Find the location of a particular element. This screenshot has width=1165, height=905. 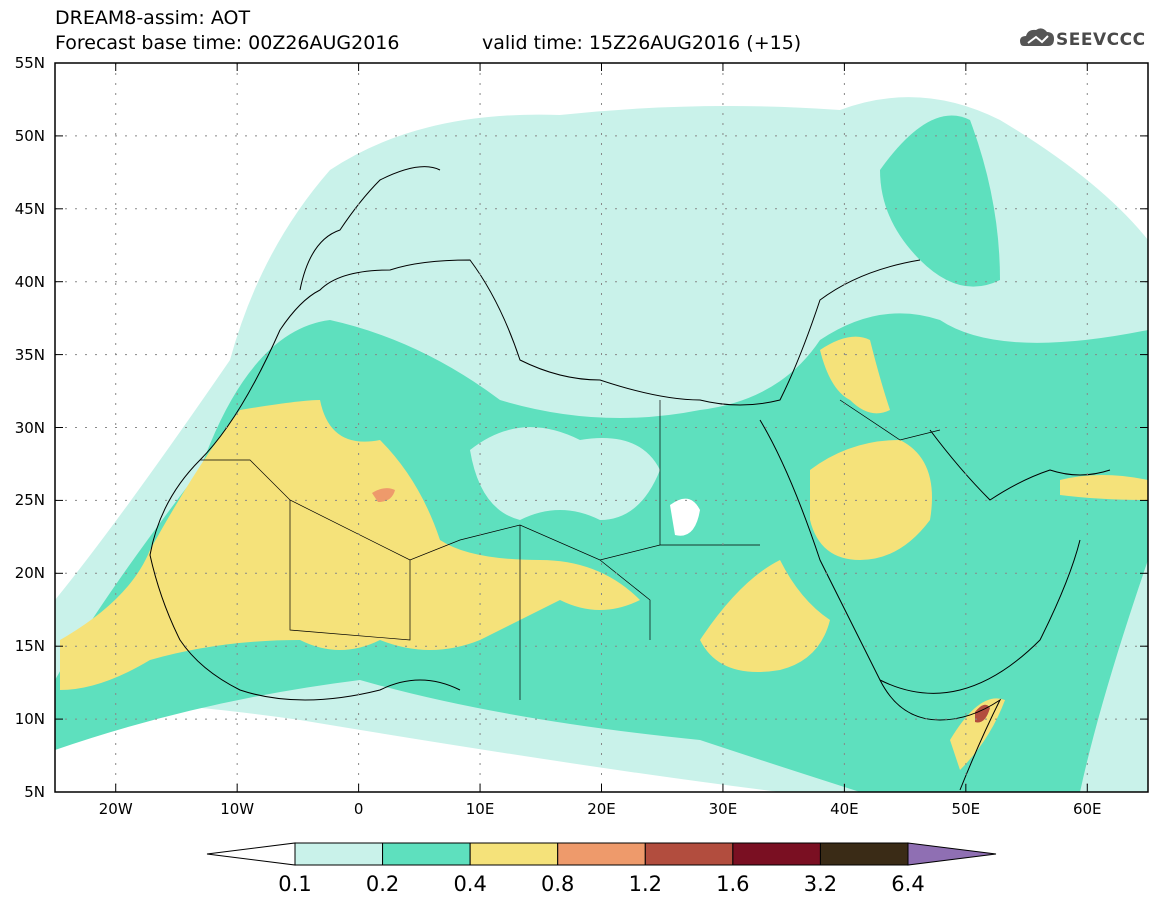

colorbar-label: 0.4 is located at coordinates (470, 884).